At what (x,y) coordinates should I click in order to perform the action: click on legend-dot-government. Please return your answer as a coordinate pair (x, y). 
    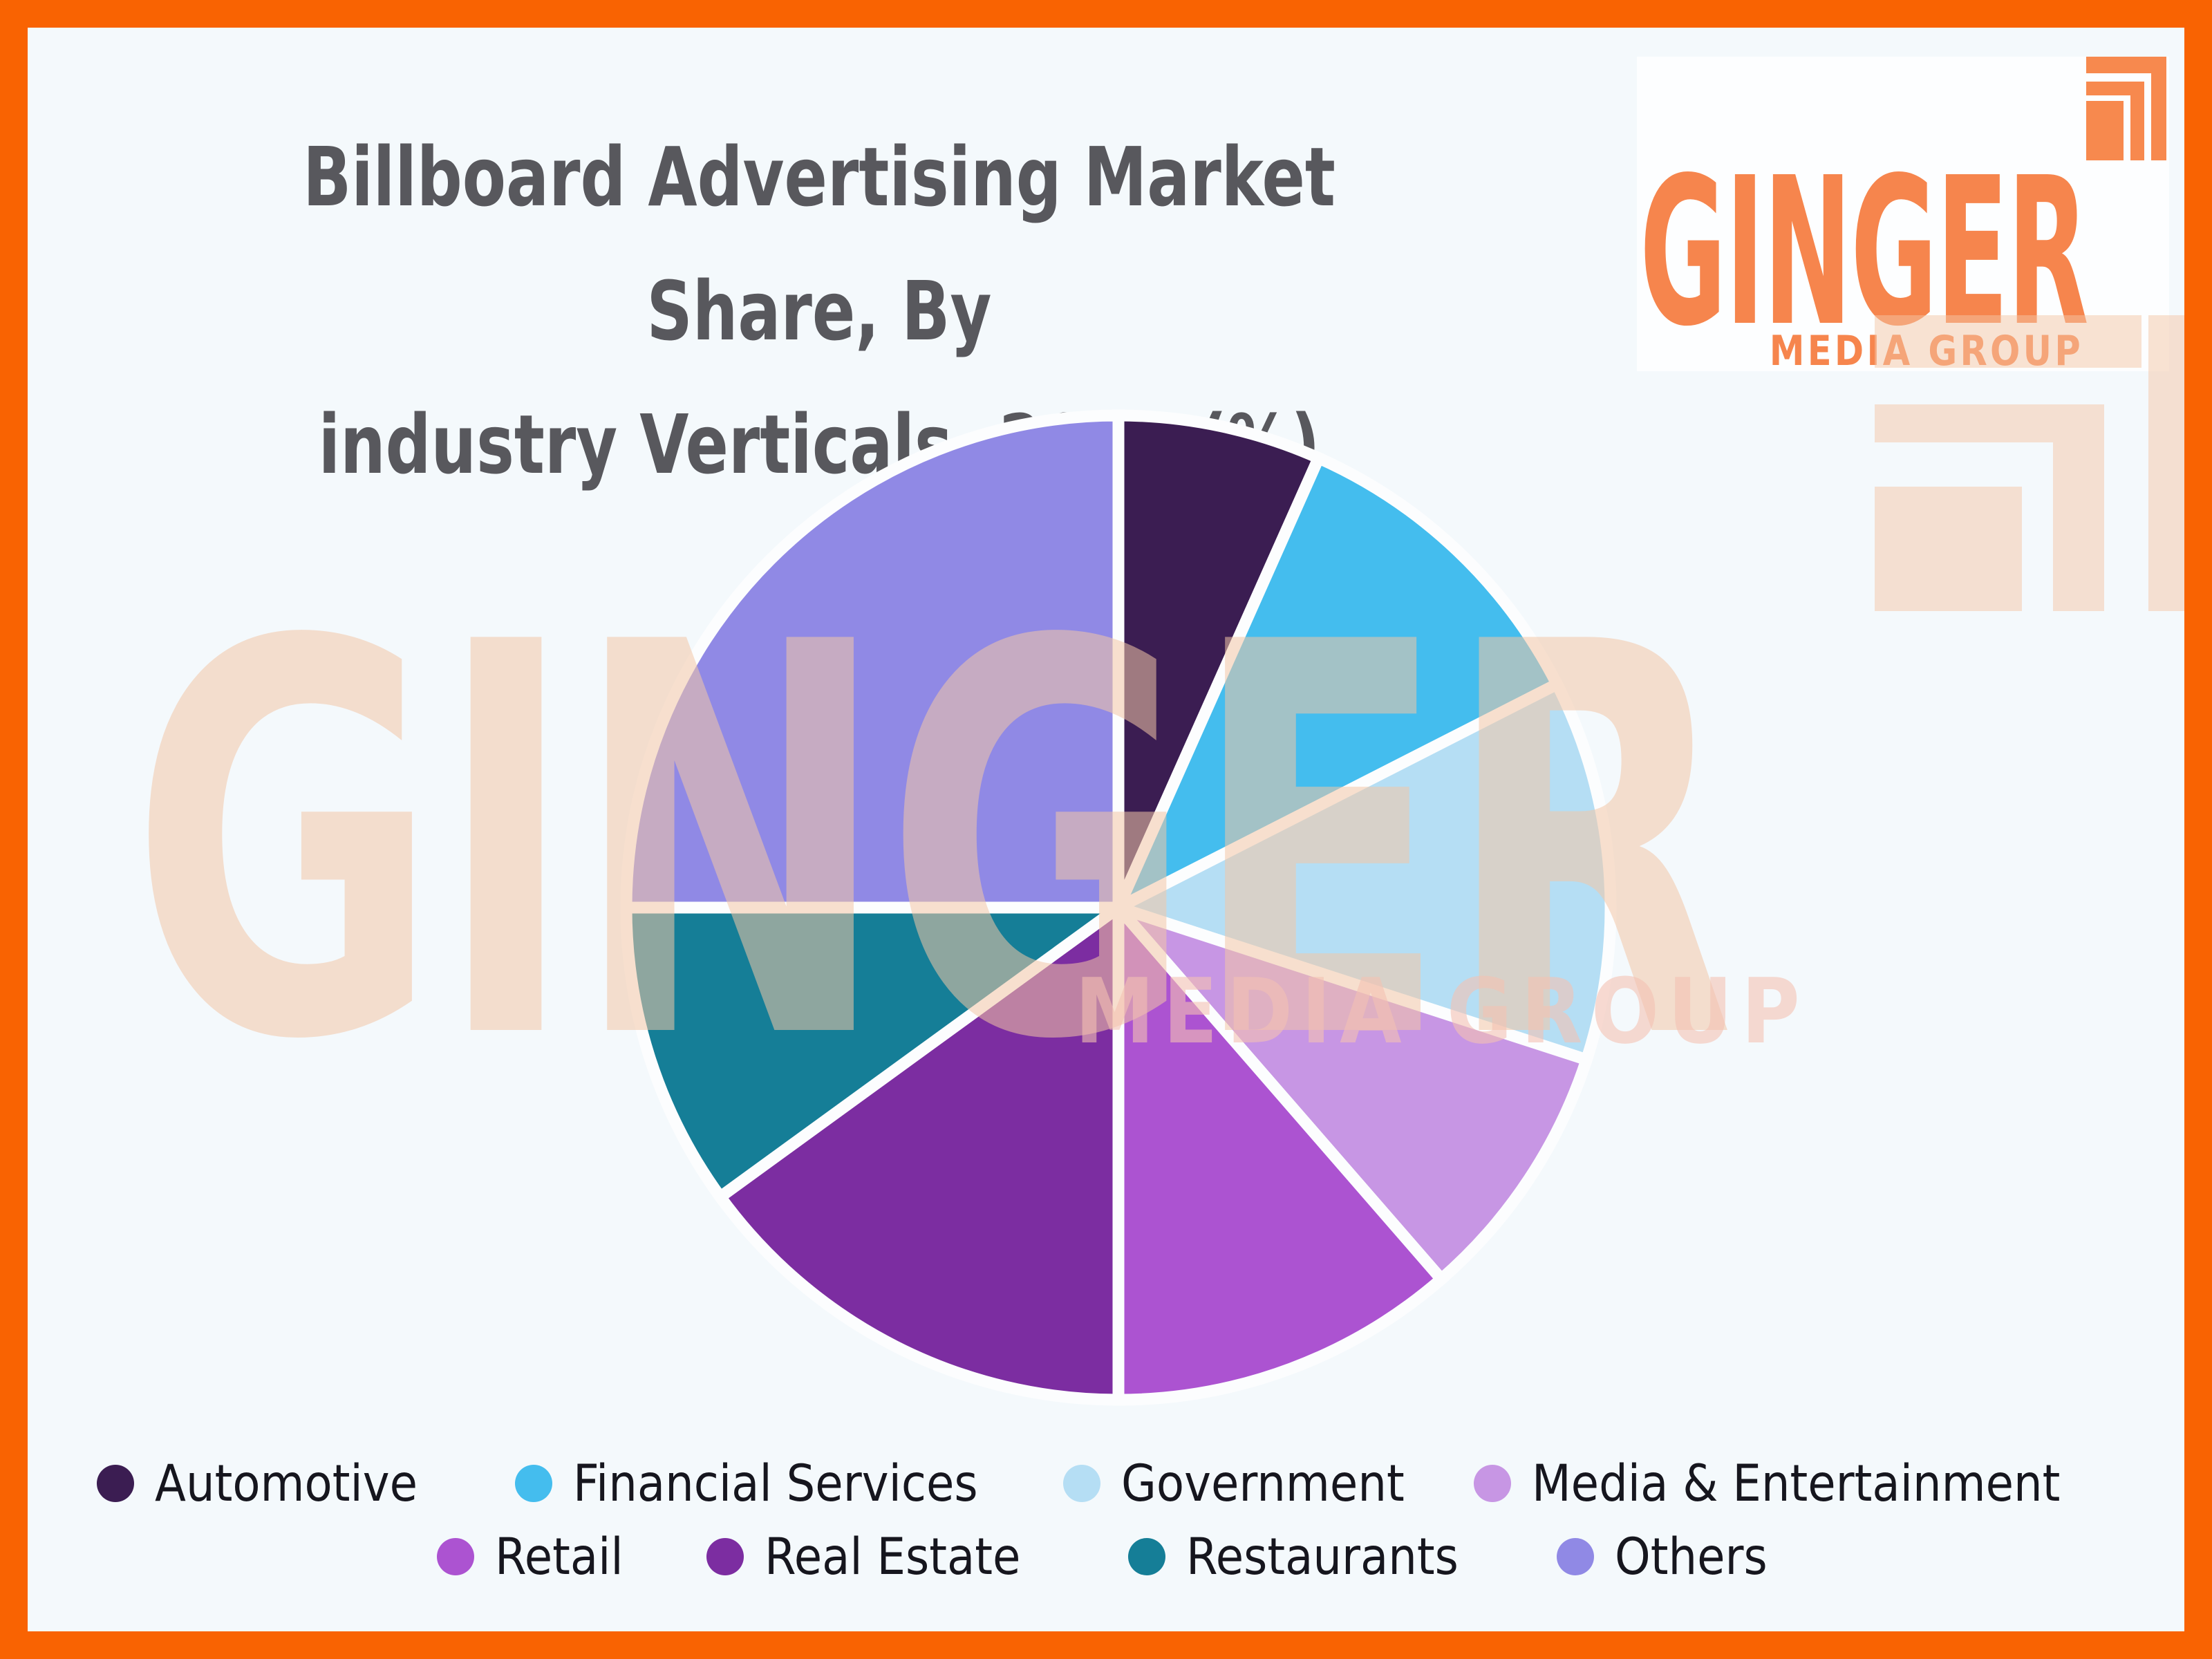
    Looking at the image, I should click on (1081, 1483).